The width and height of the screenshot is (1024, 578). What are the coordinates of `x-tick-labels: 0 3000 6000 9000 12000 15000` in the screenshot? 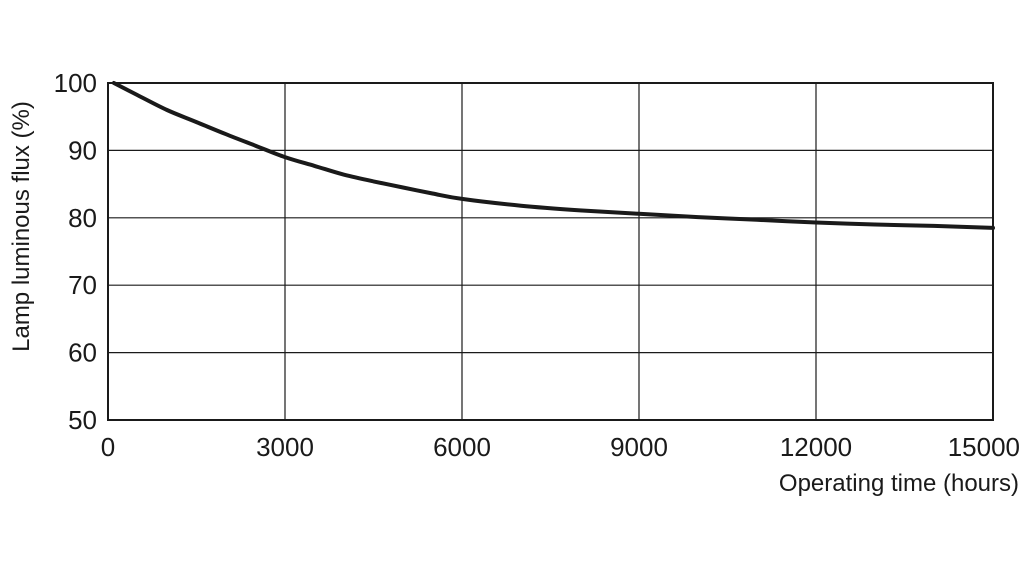 It's located at (560, 447).